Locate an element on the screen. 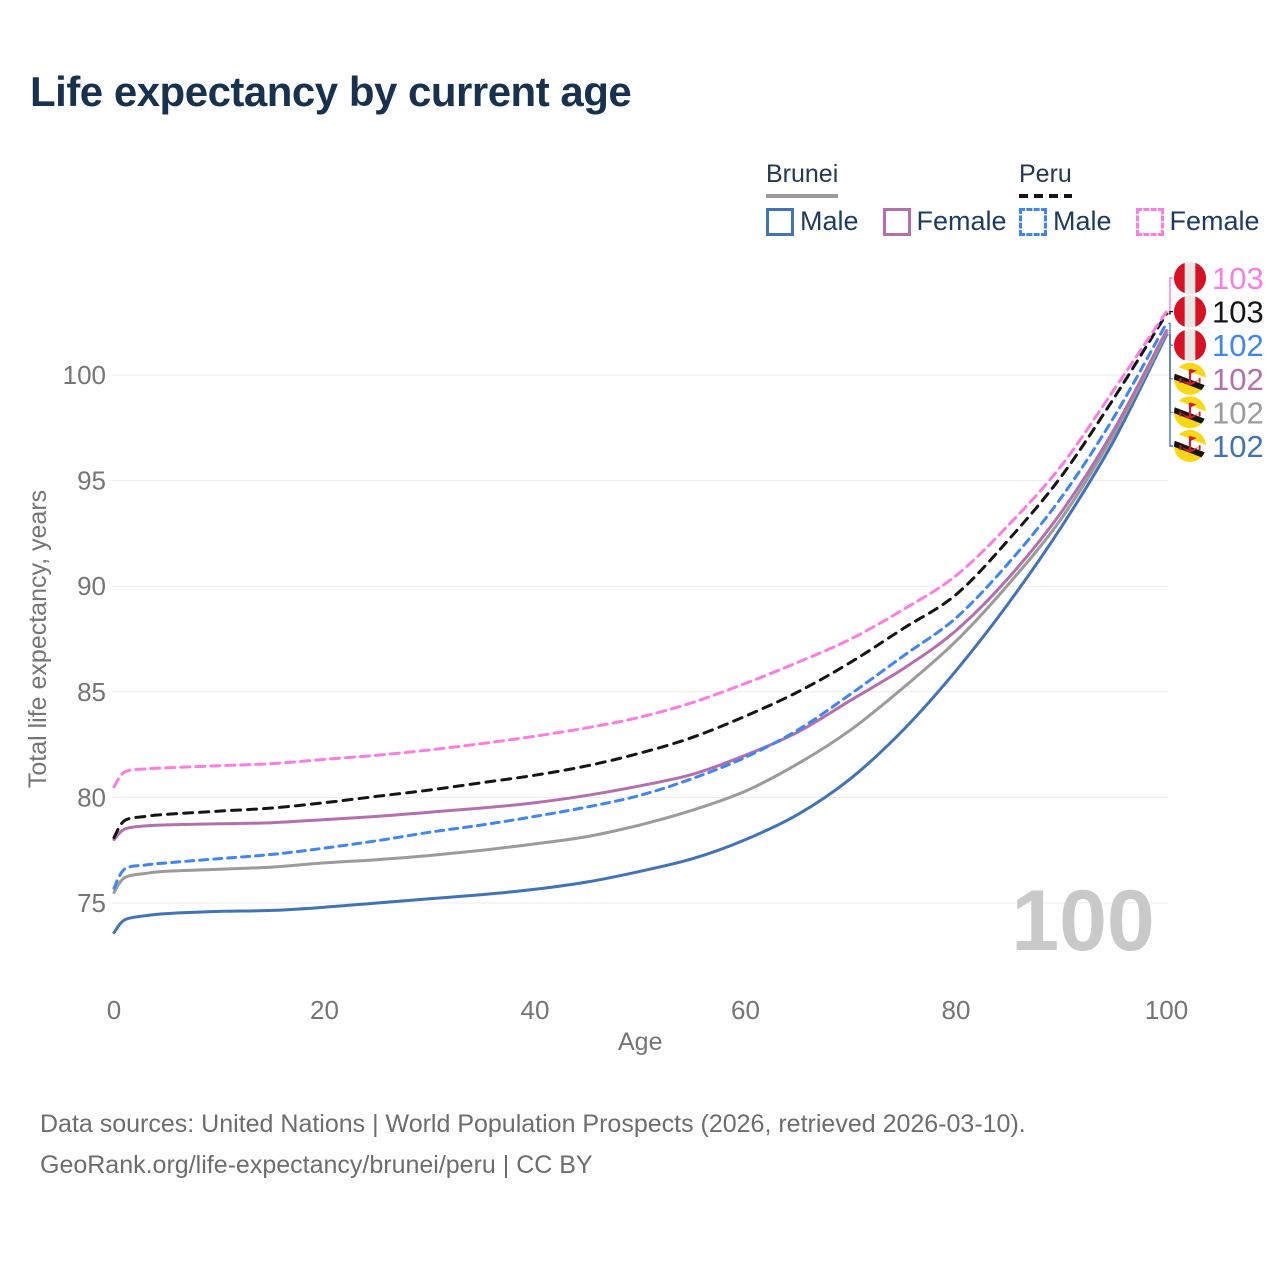 The height and width of the screenshot is (1280, 1280). y-axis-title: Total life expectancy, years is located at coordinates (38, 639).